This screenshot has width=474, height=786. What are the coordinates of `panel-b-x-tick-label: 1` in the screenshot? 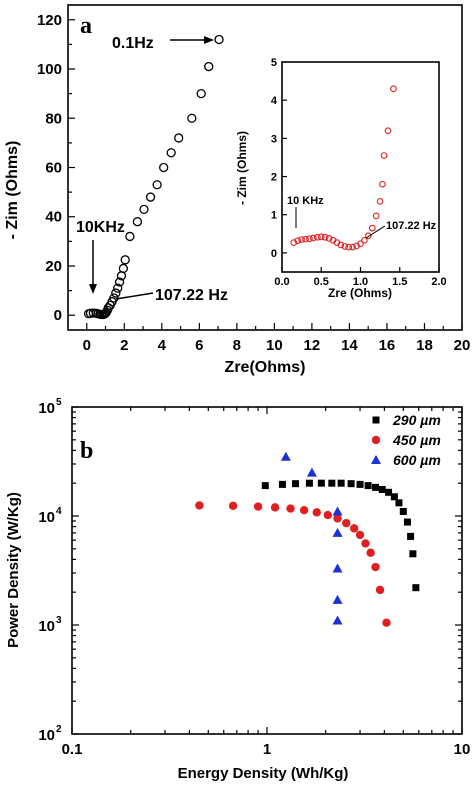 It's located at (267, 749).